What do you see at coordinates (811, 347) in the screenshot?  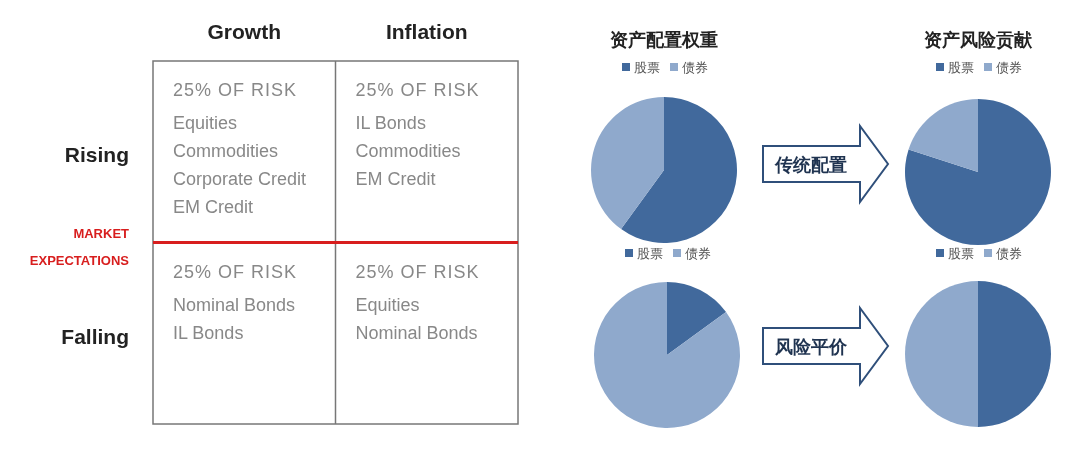 I see `text: 风险平价` at bounding box center [811, 347].